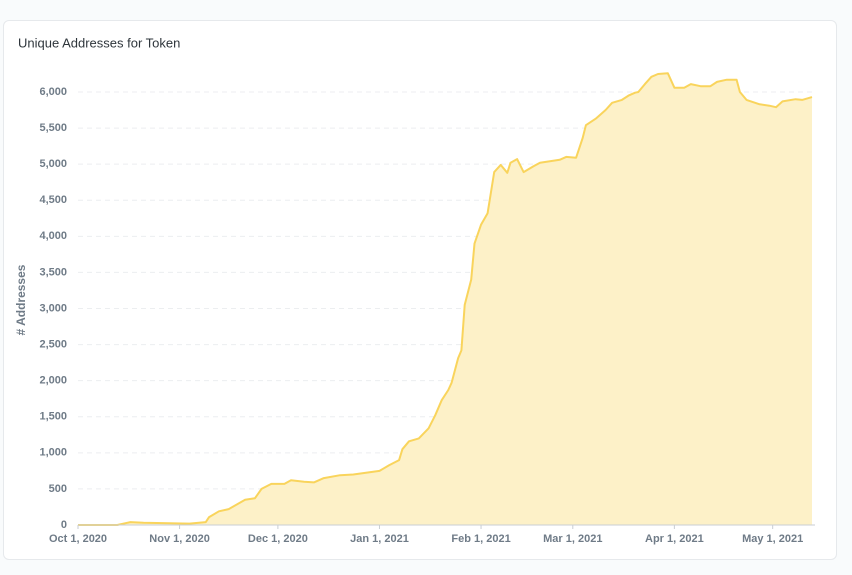  Describe the element at coordinates (64, 525) in the screenshot. I see `y-tick-label: 0` at that location.